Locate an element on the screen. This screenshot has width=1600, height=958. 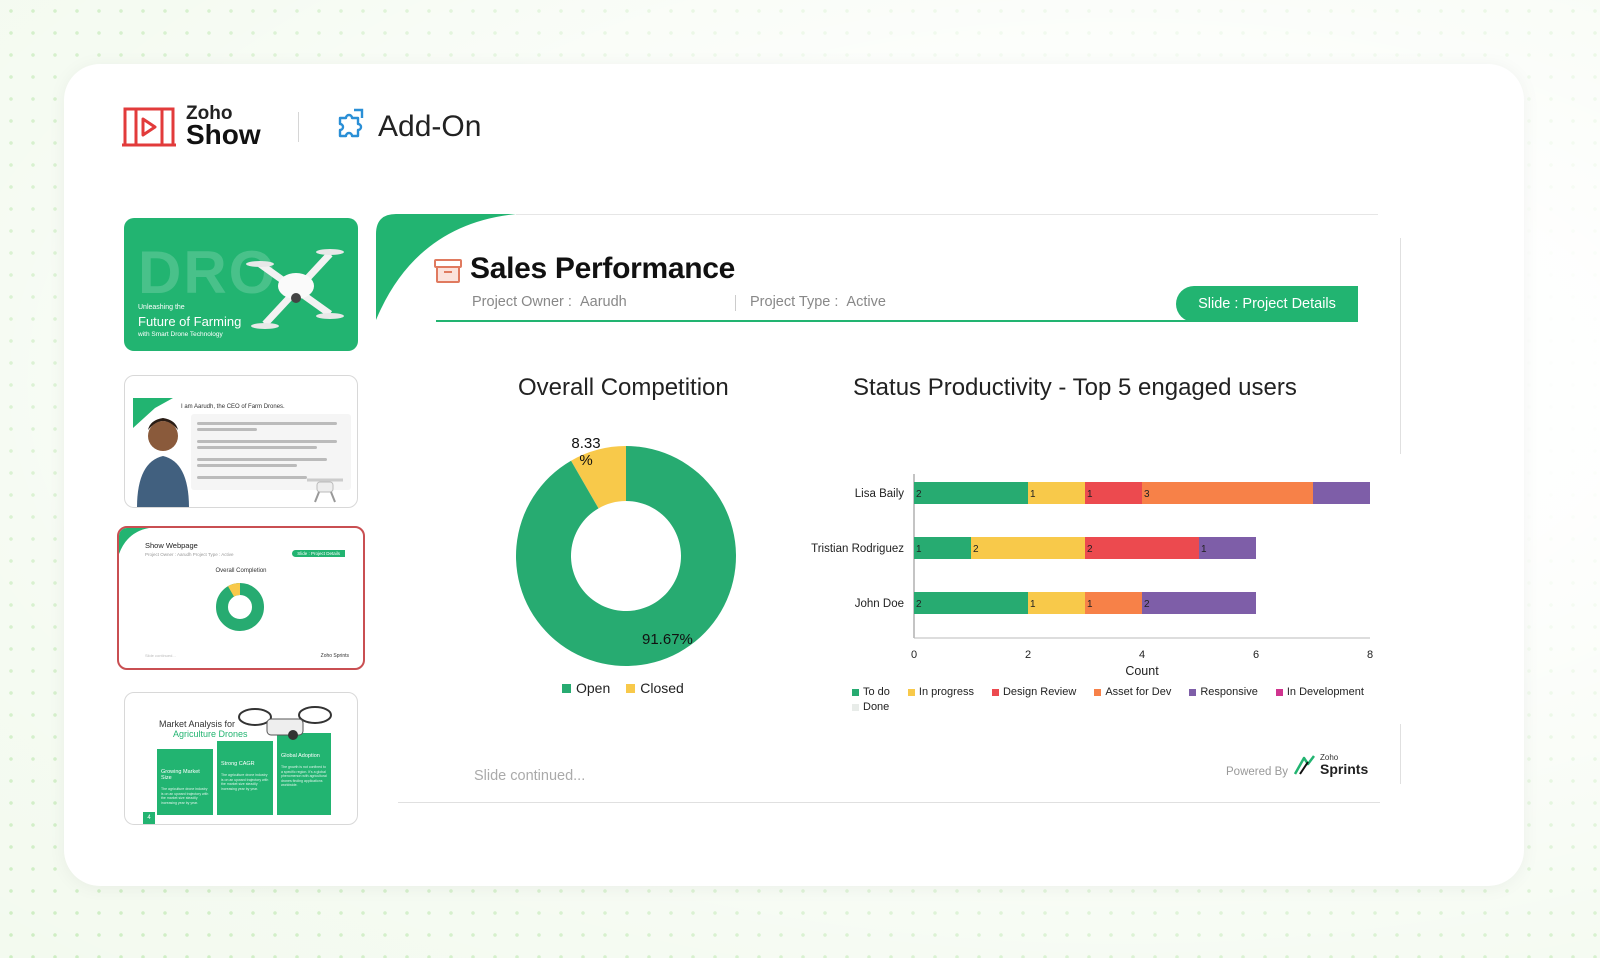
project-type-value: Active is located at coordinates (866, 302).